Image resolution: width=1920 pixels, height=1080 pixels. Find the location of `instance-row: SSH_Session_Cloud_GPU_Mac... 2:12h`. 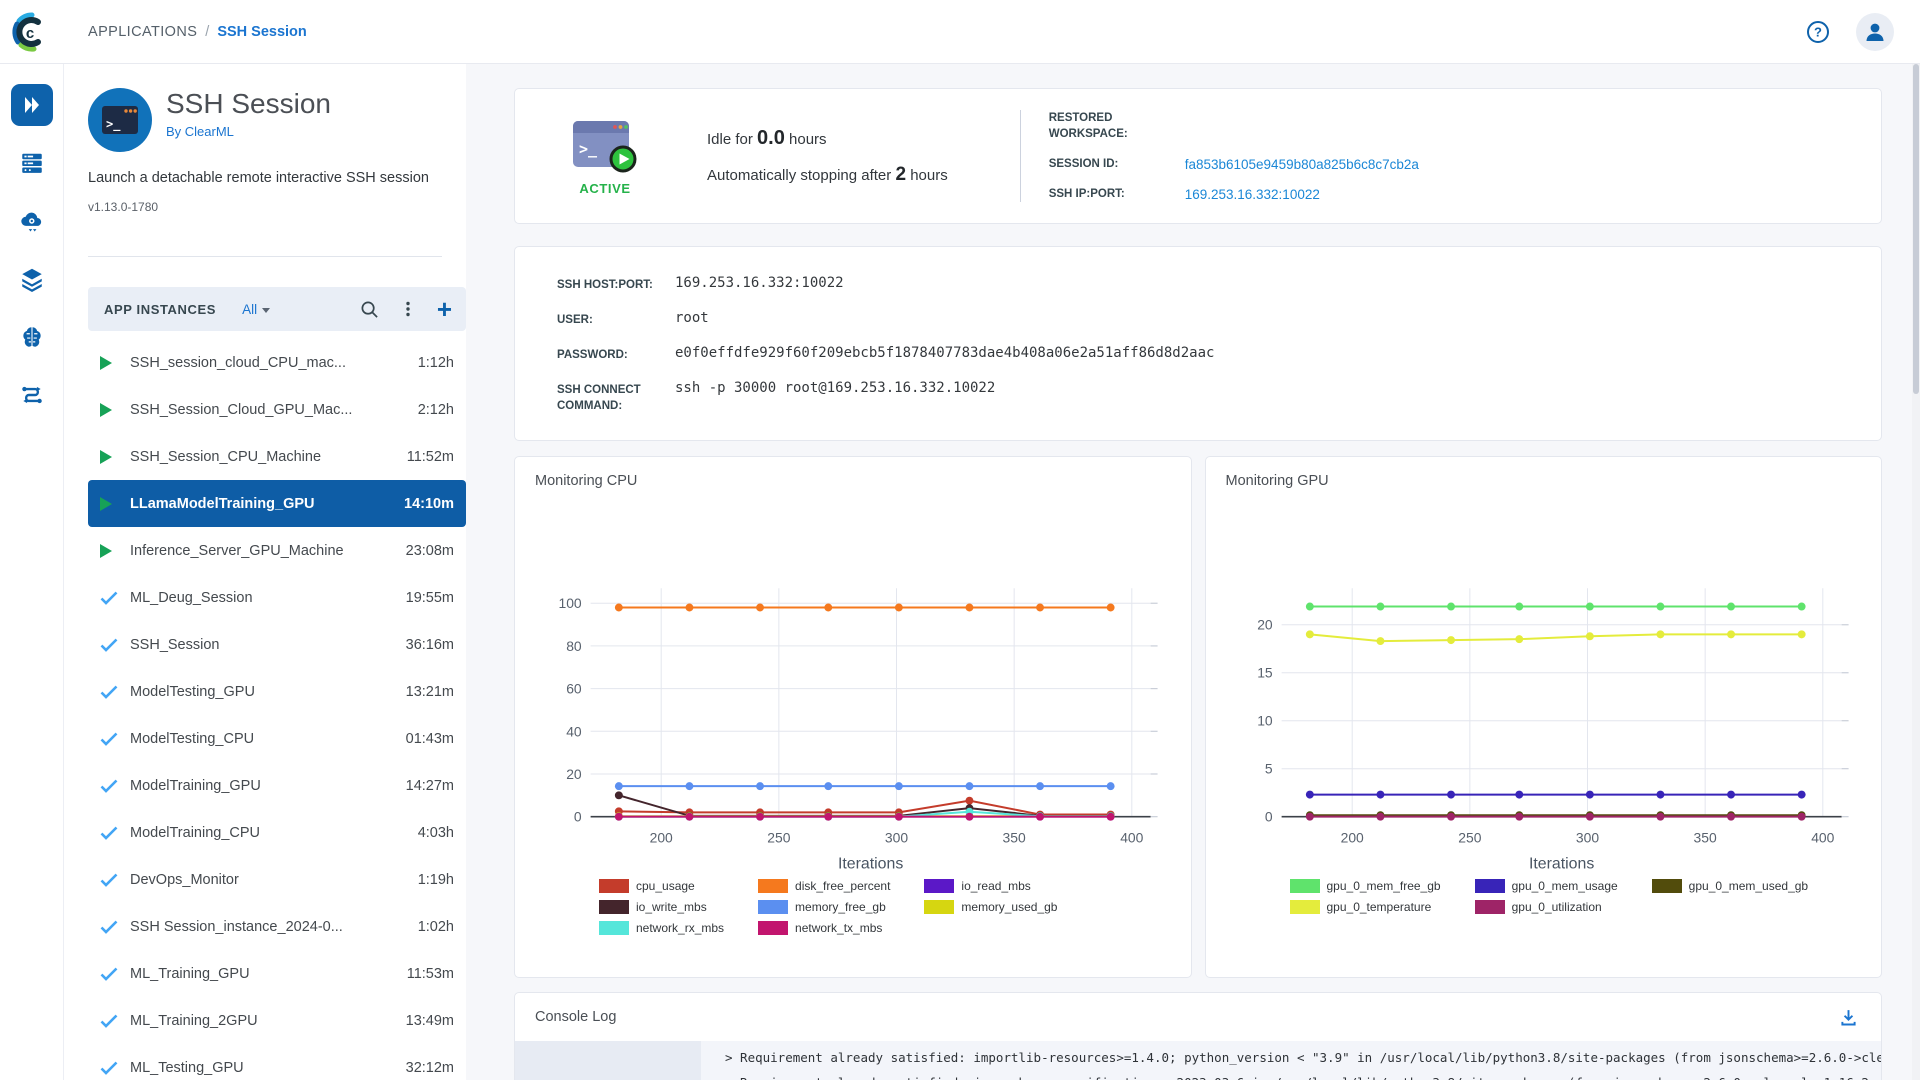

instance-row: SSH_Session_Cloud_GPU_Mac... 2:12h is located at coordinates (277, 409).